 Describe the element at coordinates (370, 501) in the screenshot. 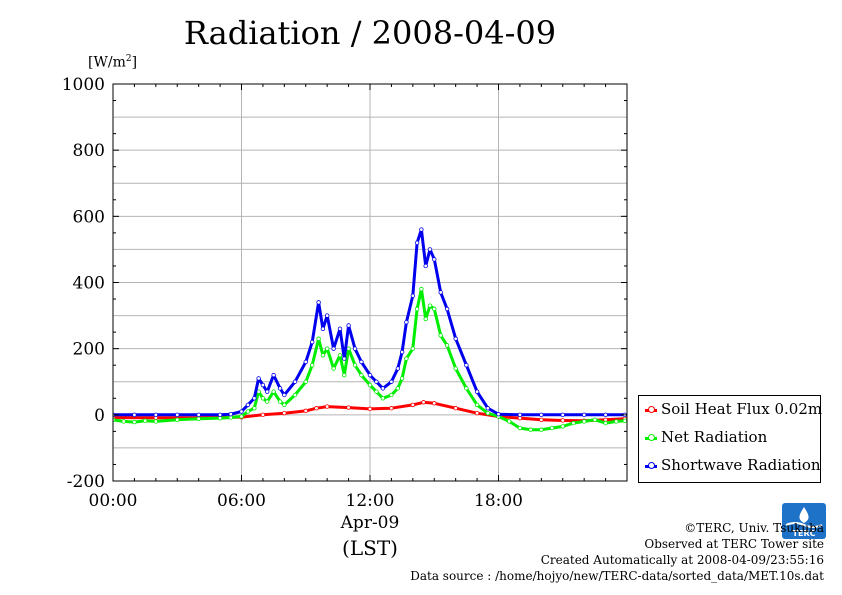

I see `x-tick-label: 12:00` at that location.